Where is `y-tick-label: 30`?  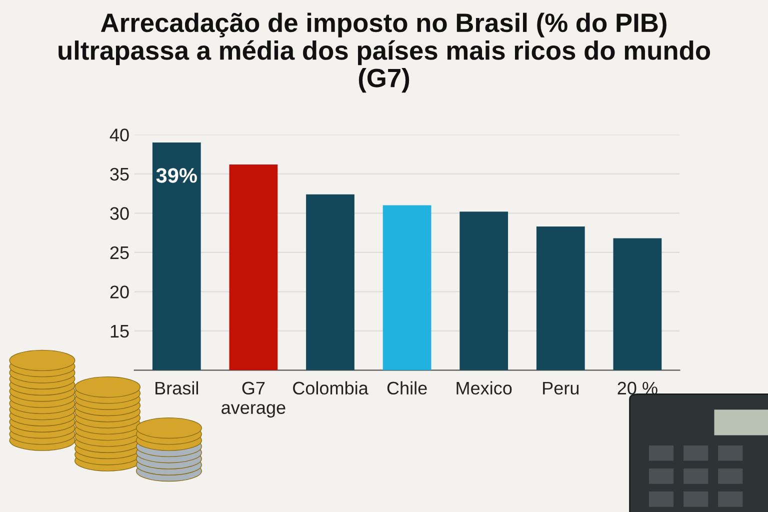 y-tick-label: 30 is located at coordinates (119, 213).